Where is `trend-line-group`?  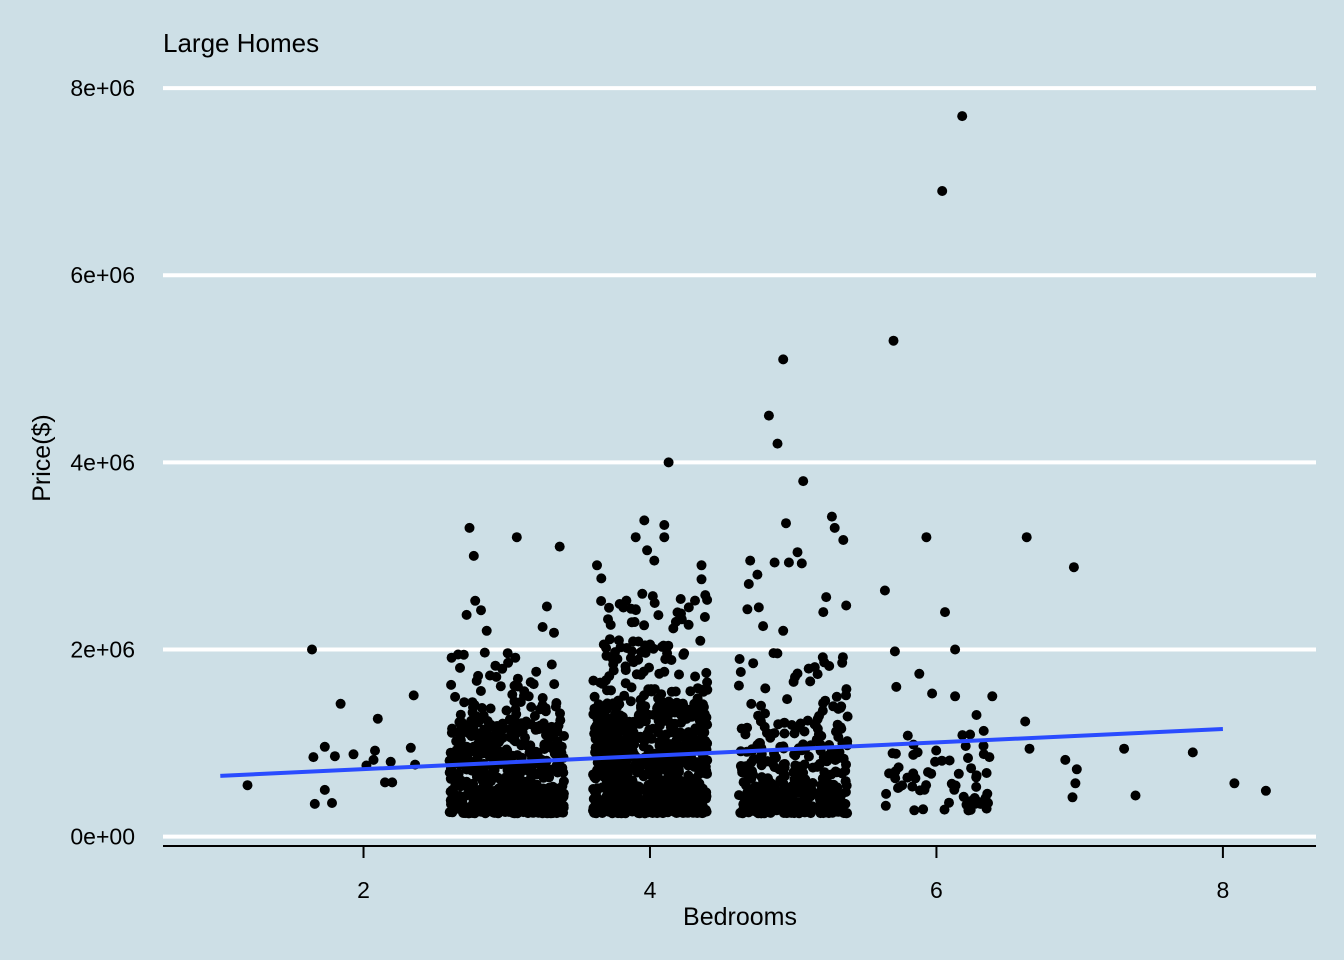
trend-line-group is located at coordinates (721, 752).